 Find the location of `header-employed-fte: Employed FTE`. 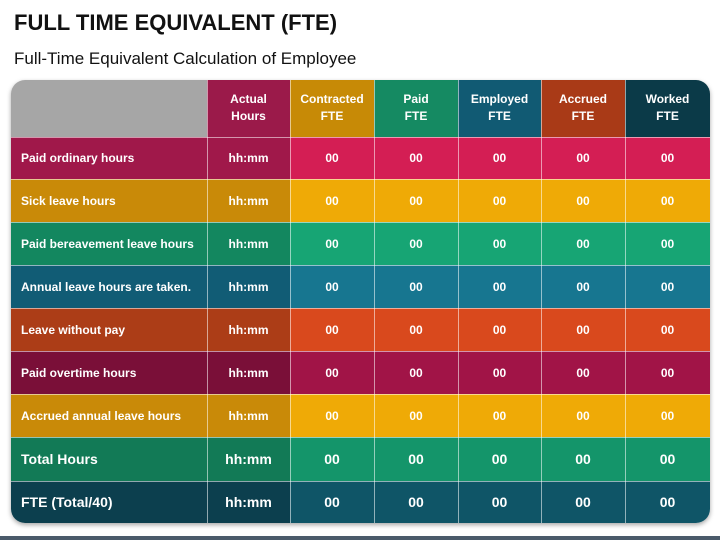

header-employed-fte: Employed FTE is located at coordinates (500, 109).